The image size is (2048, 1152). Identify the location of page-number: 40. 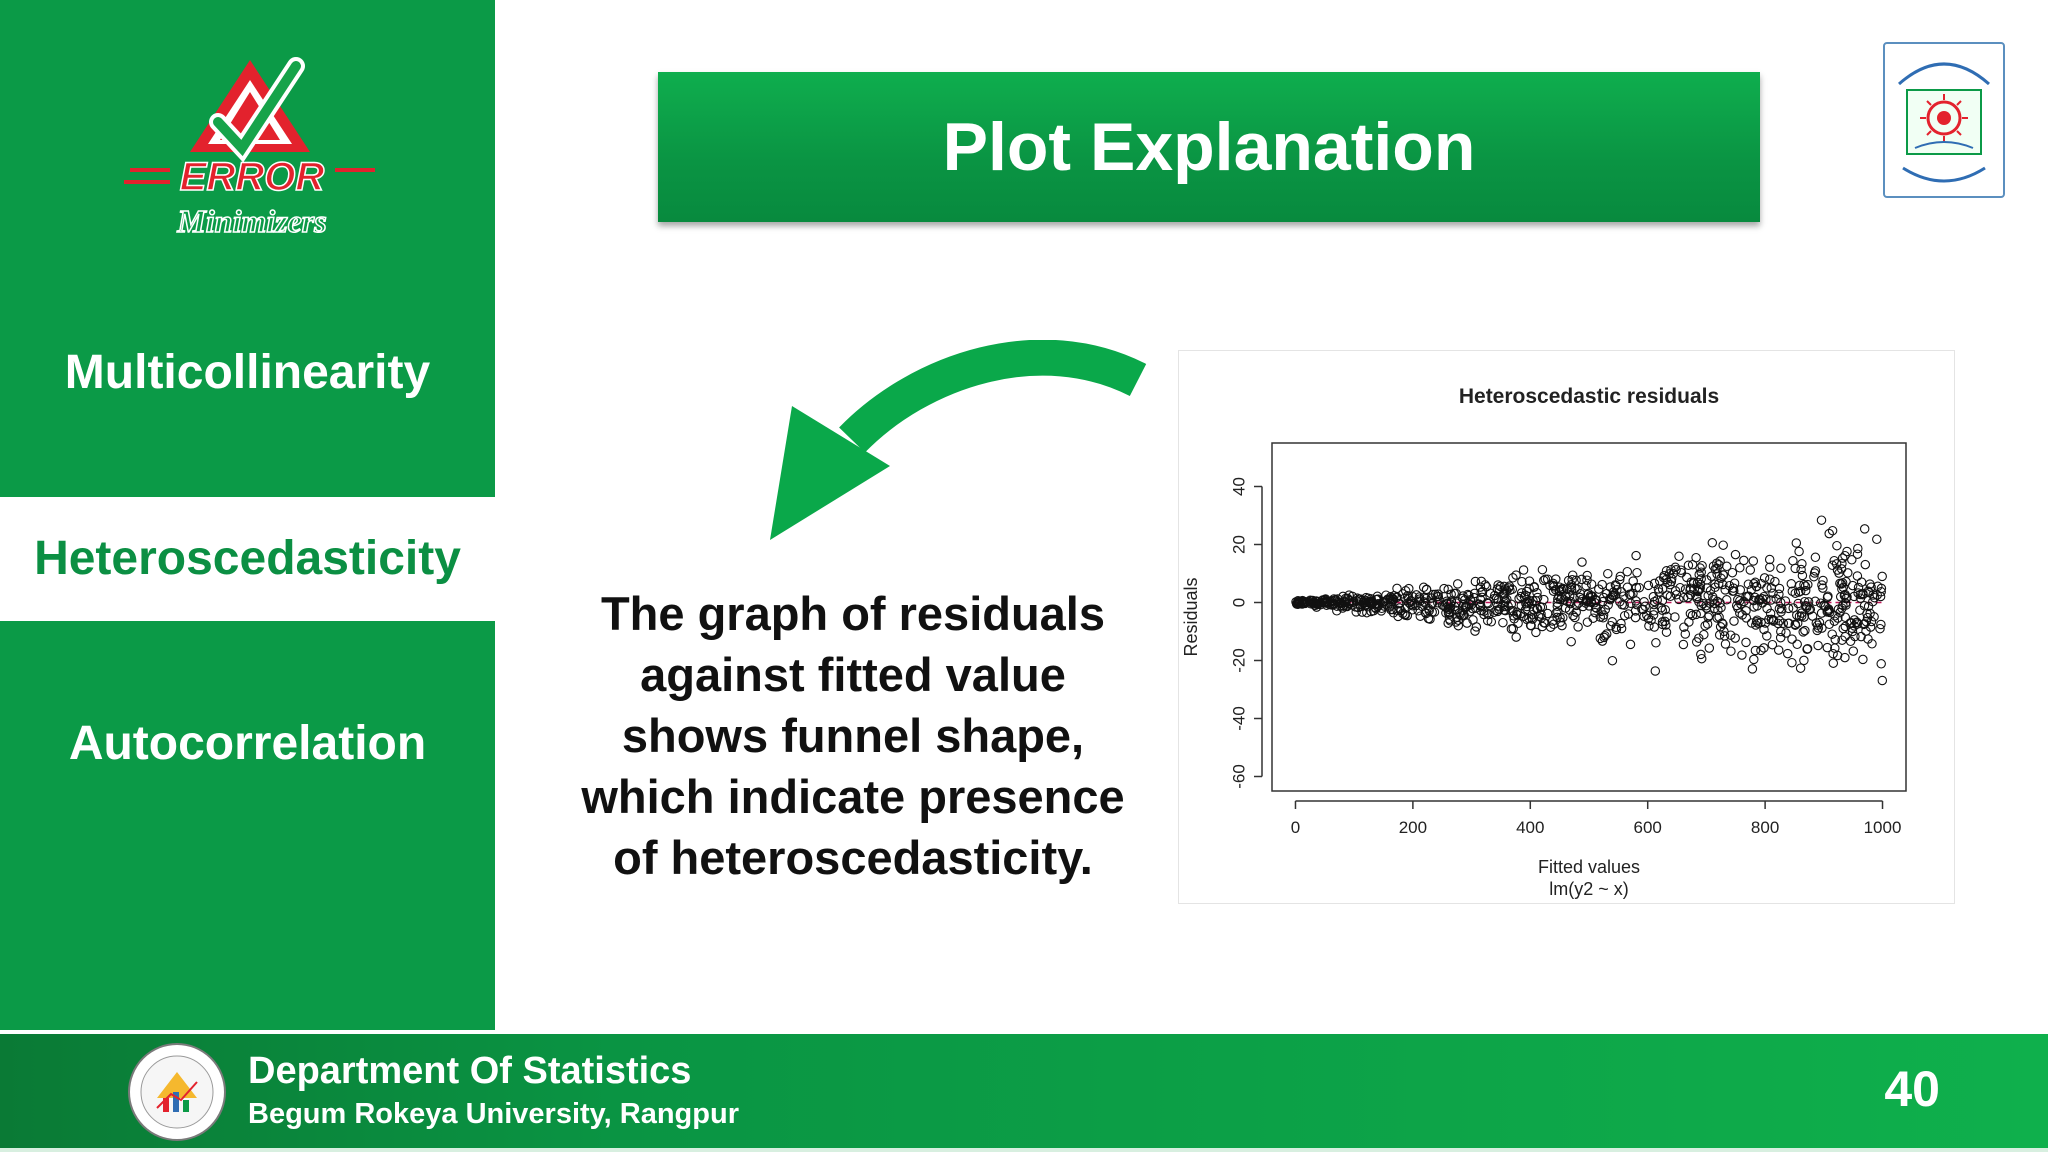
(1912, 1089).